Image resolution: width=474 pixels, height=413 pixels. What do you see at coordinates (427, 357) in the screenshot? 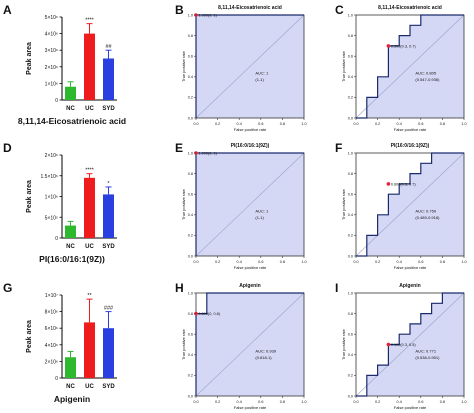
I see `auc-ci-label: (0.538-0.951)` at bounding box center [427, 357].